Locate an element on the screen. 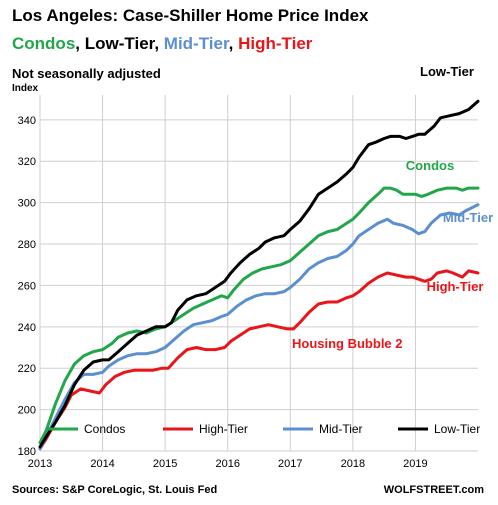 This screenshot has height=505, width=498. x-tick-label: 2016 is located at coordinates (227, 464).